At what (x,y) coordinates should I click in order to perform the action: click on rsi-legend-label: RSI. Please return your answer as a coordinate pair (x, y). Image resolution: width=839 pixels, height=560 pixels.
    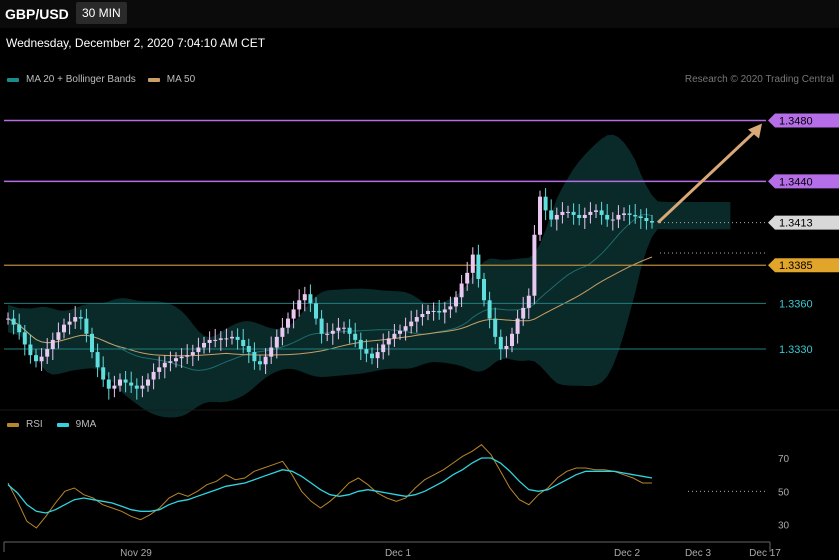
    Looking at the image, I should click on (34, 424).